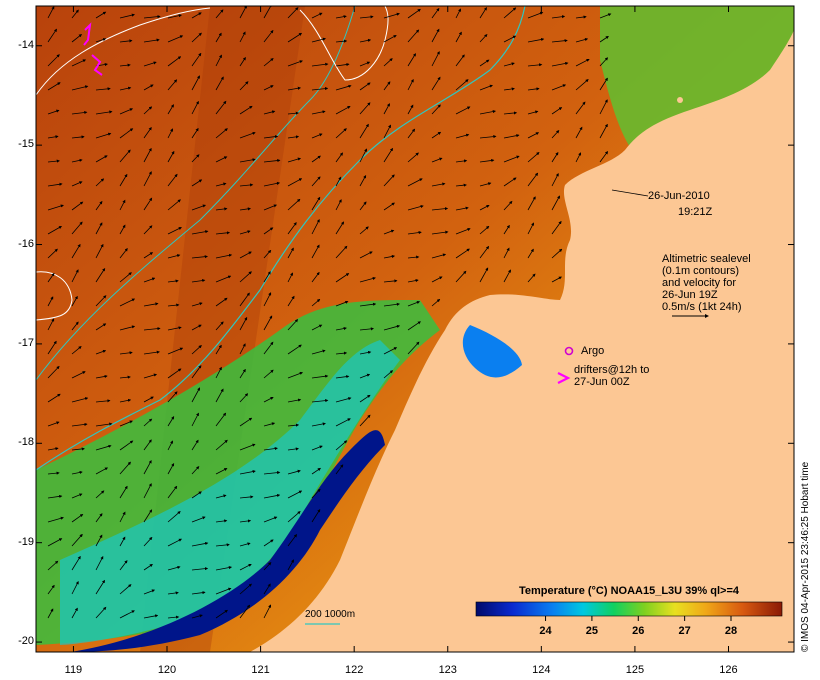 Image resolution: width=820 pixels, height=680 pixels. I want to click on y-tick-label: -20, so click(26, 641).